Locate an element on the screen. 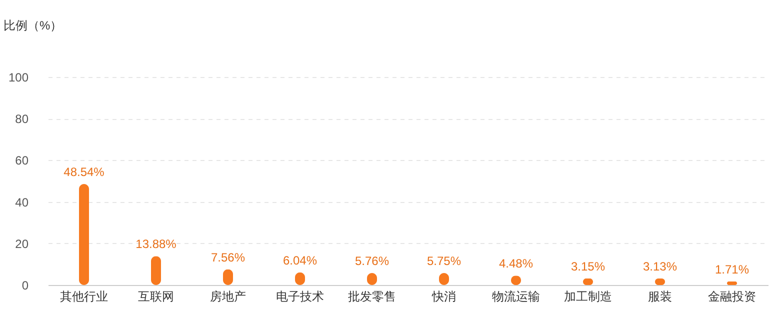 This screenshot has height=321, width=781. x-tick-label: 电子技术 is located at coordinates (300, 297).